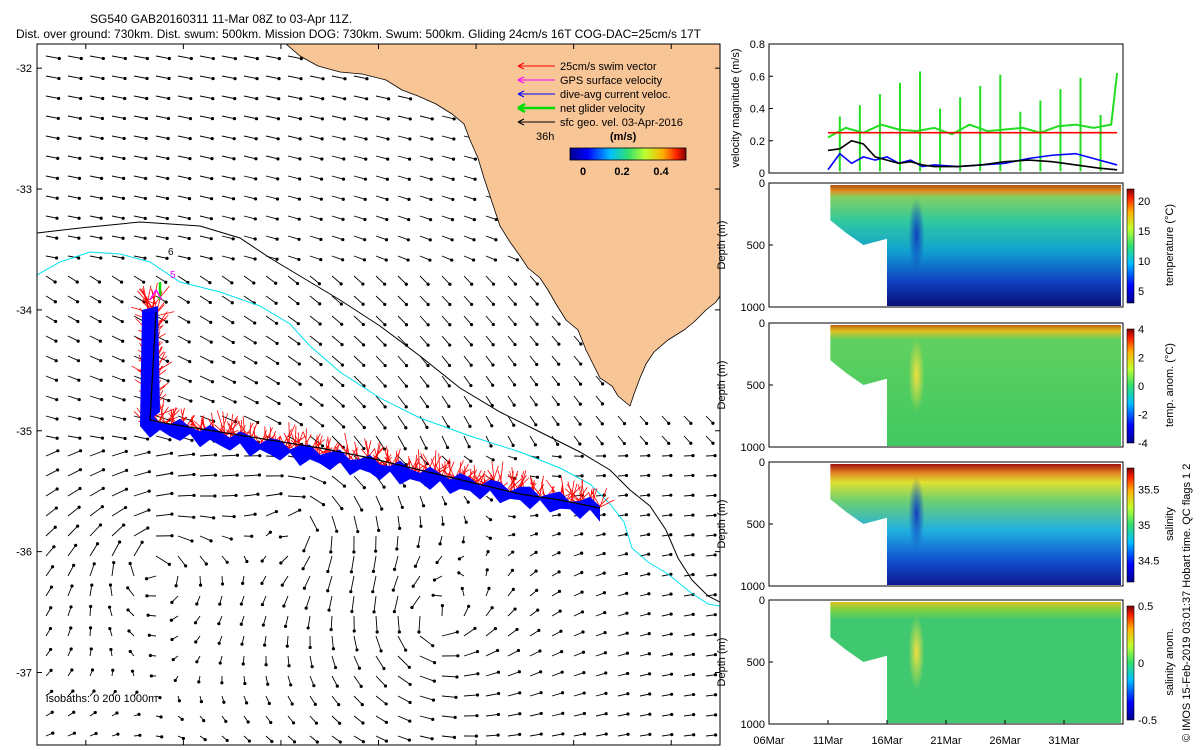  I want to click on colorbar-tick-label: 5, so click(1141, 292).